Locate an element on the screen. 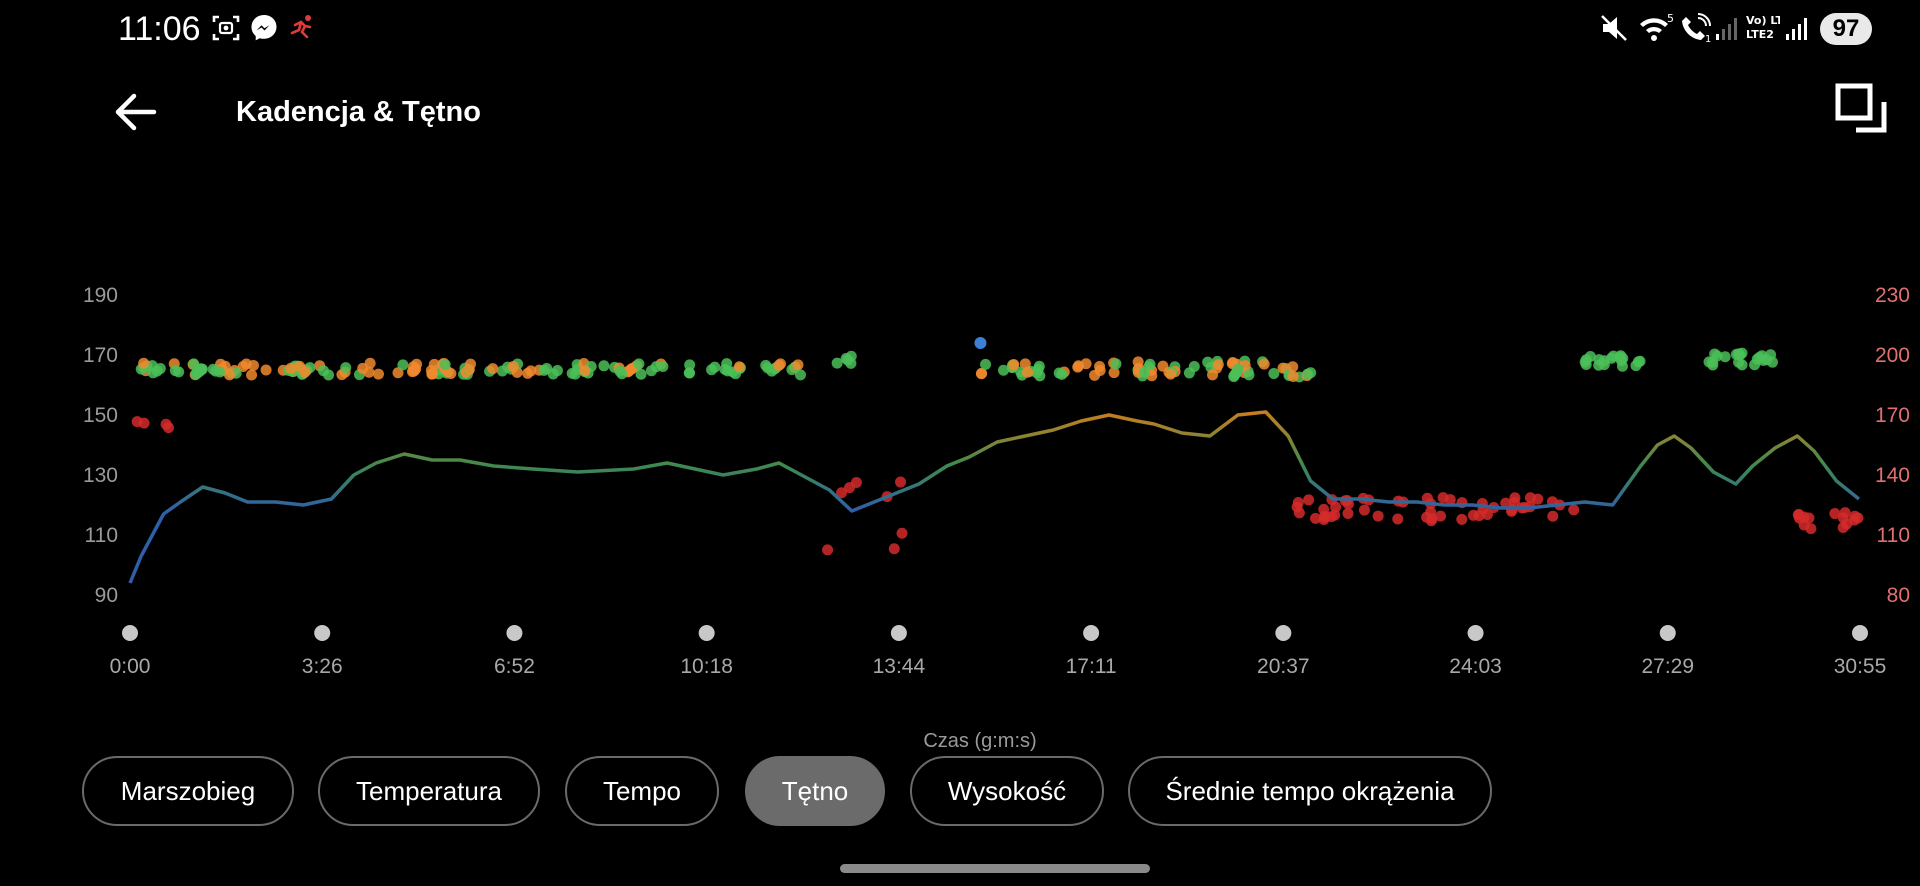 This screenshot has width=1920, height=886. left-axis-tick-label: 170 is located at coordinates (100, 355).